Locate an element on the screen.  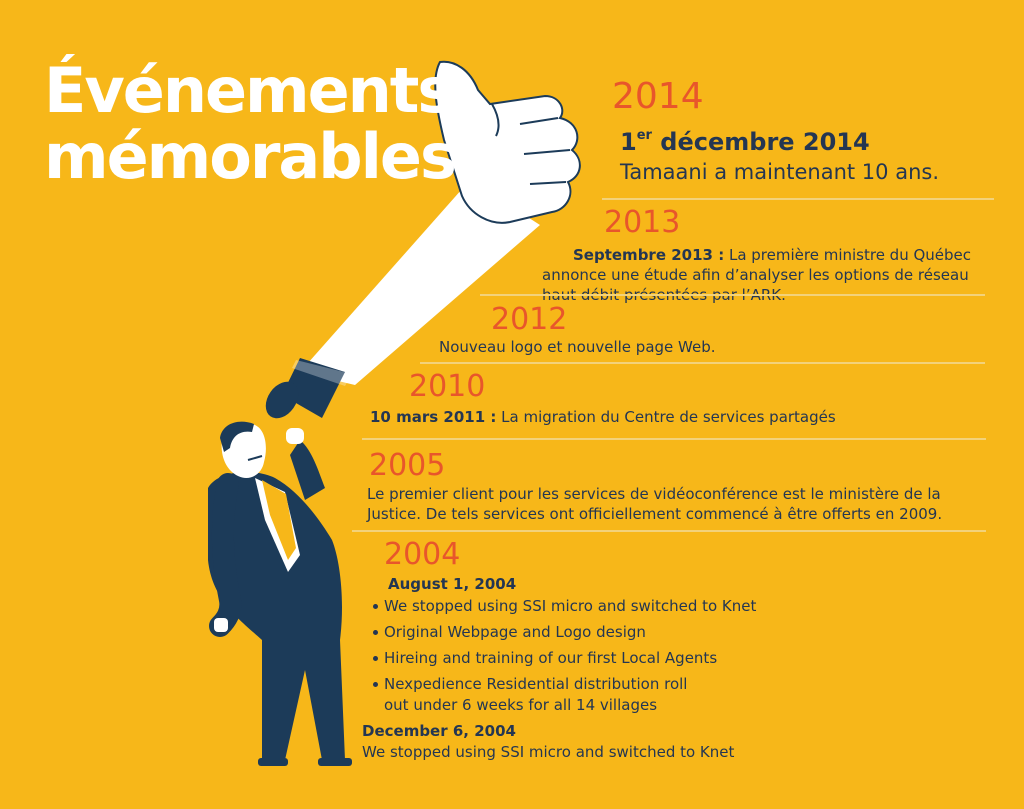
event-2014-note: Tamaani a maintenant 10 ans. is located at coordinates (779, 172).